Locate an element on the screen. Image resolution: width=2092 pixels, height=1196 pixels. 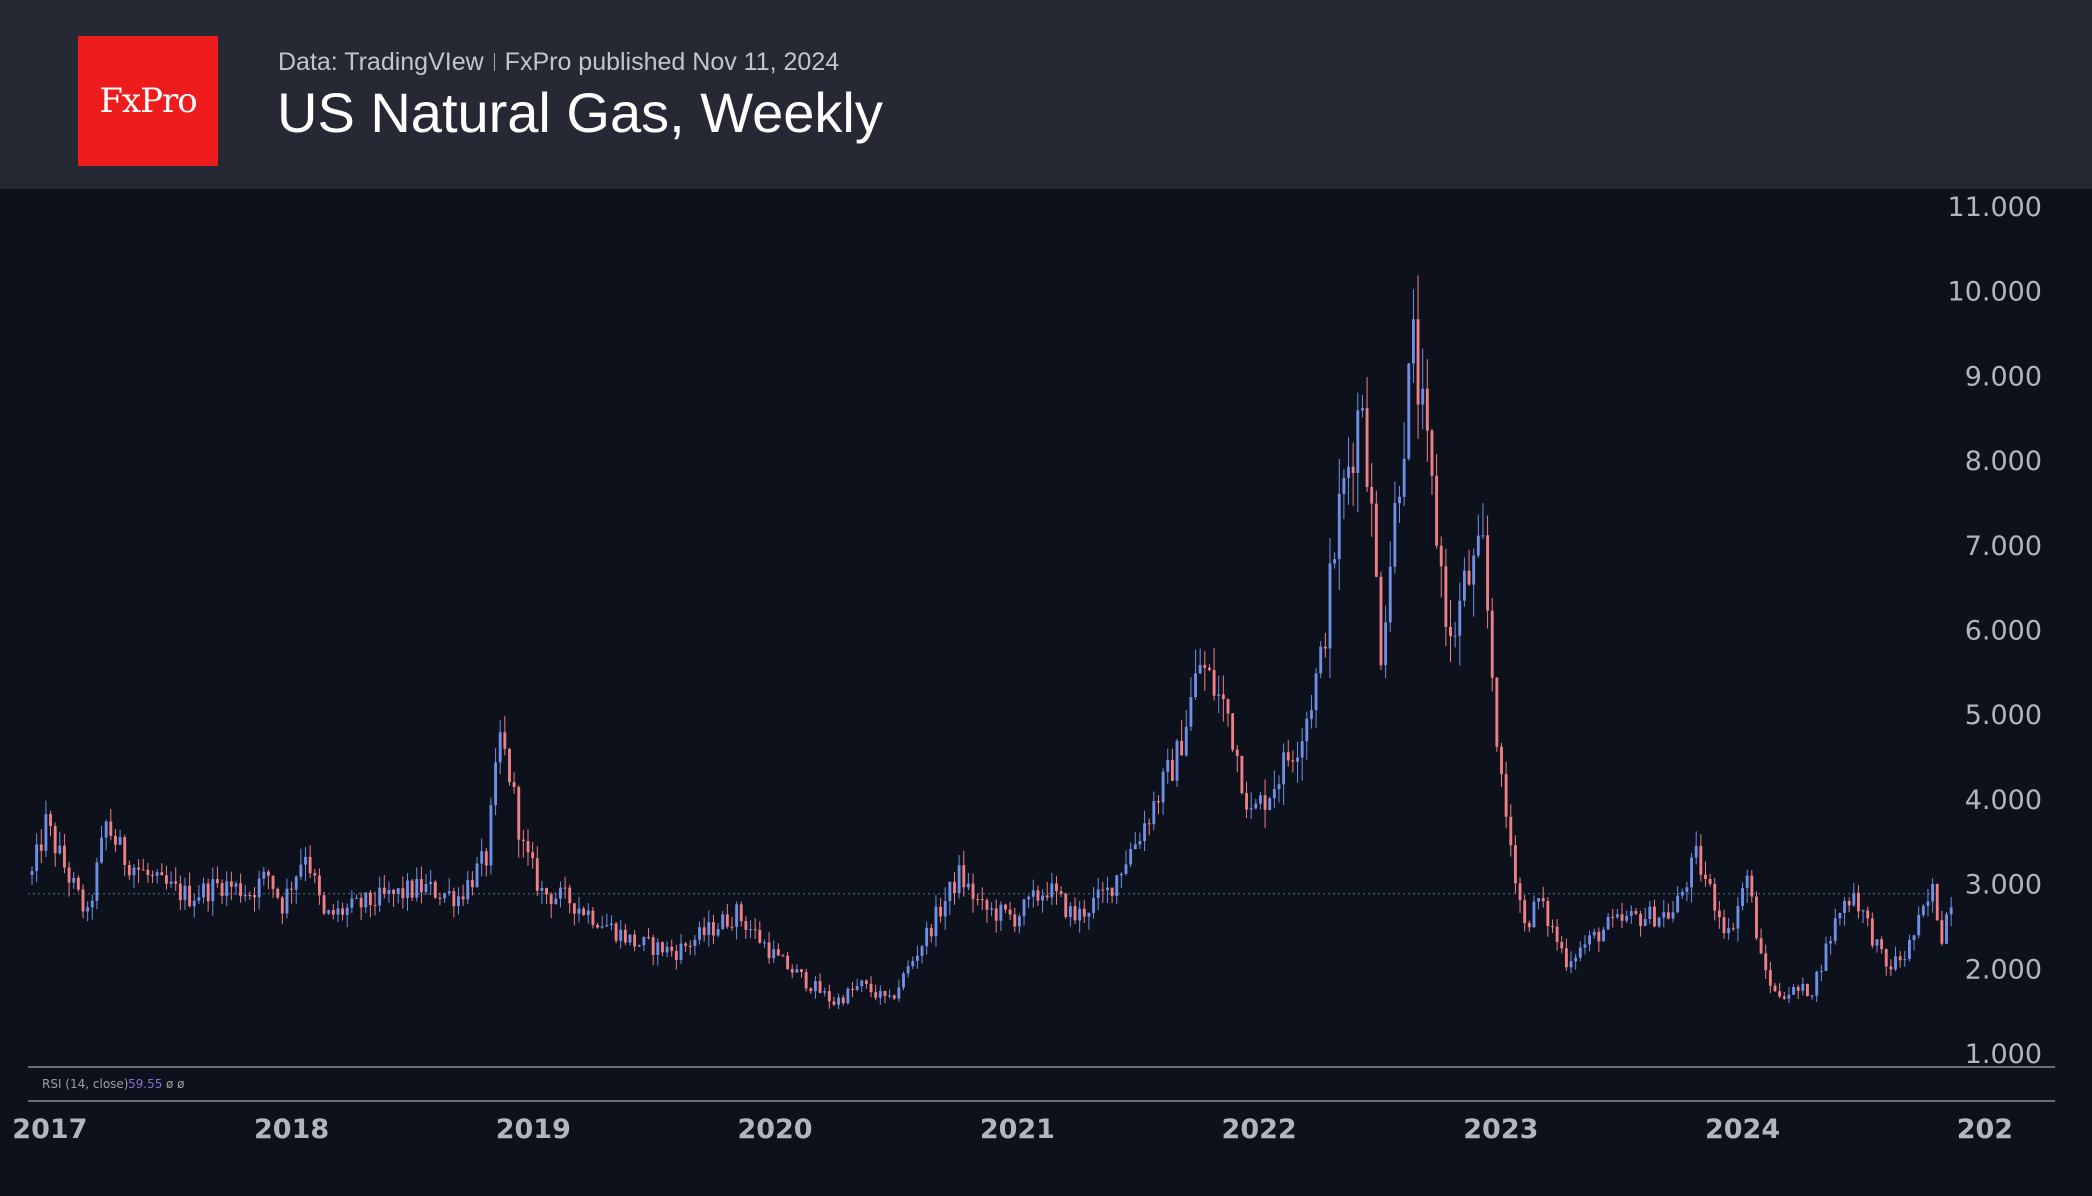
separator is located at coordinates (494, 62).